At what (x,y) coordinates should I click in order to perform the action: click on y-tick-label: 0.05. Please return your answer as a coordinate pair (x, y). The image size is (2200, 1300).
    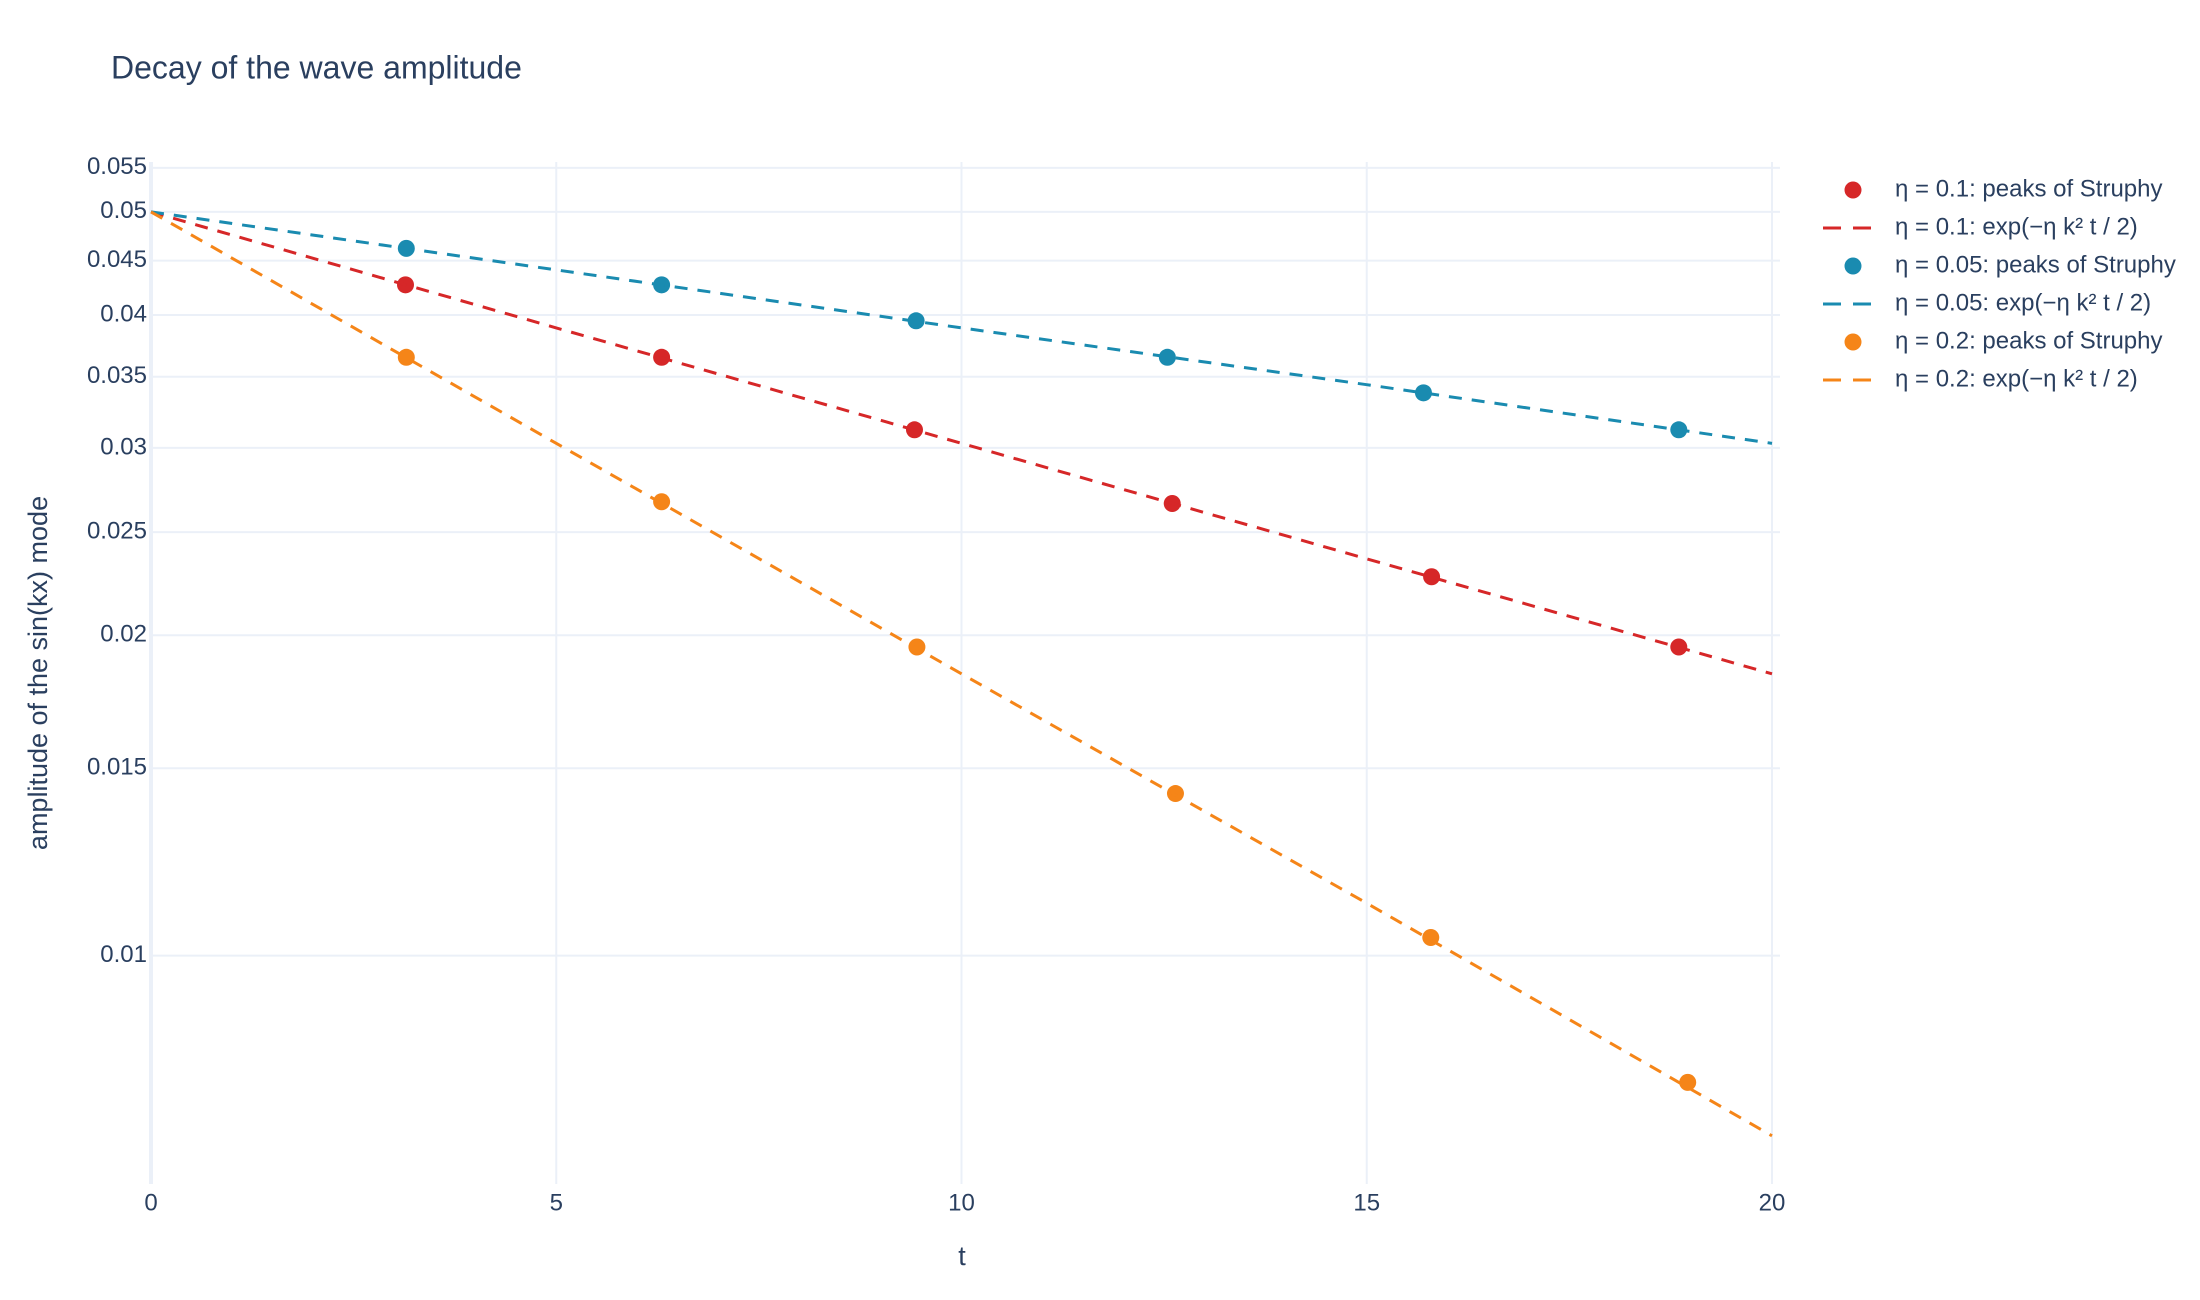
    Looking at the image, I should click on (123, 210).